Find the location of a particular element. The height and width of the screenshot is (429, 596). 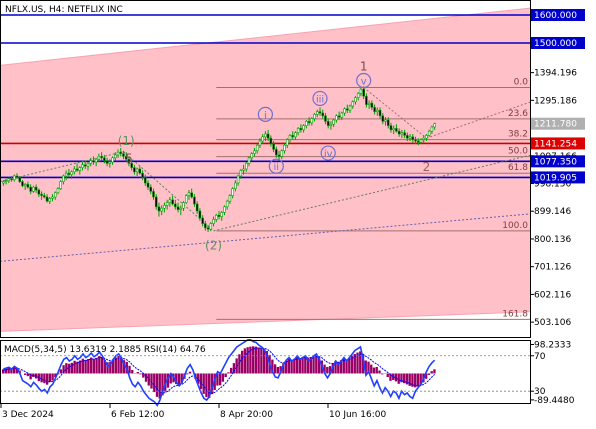

indicator-tick-label: 98.2333 is located at coordinates (552, 345).